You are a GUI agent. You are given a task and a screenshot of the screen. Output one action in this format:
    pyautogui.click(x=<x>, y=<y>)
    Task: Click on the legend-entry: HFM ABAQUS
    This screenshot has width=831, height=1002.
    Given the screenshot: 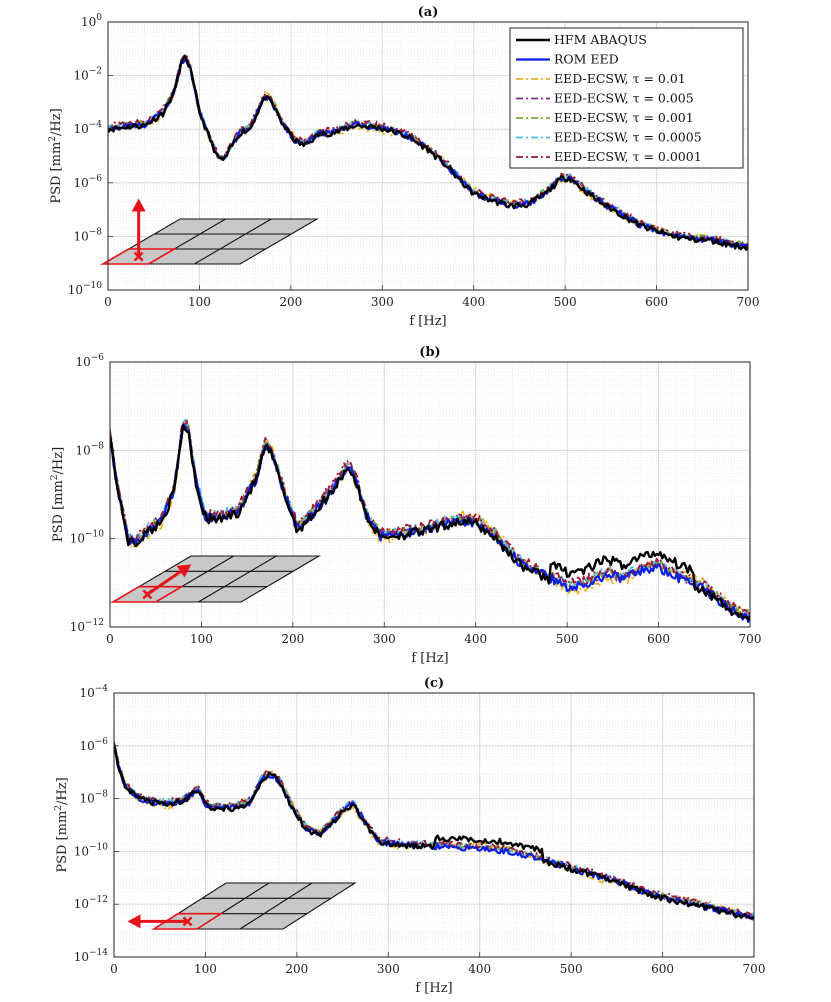 What is the action you would take?
    pyautogui.click(x=600, y=39)
    